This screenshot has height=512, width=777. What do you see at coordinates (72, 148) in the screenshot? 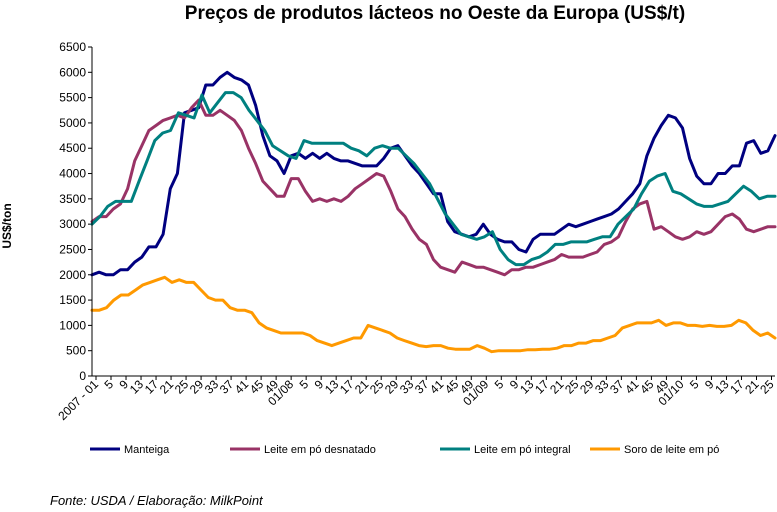
I see `y-tick-label: 4500` at bounding box center [72, 148].